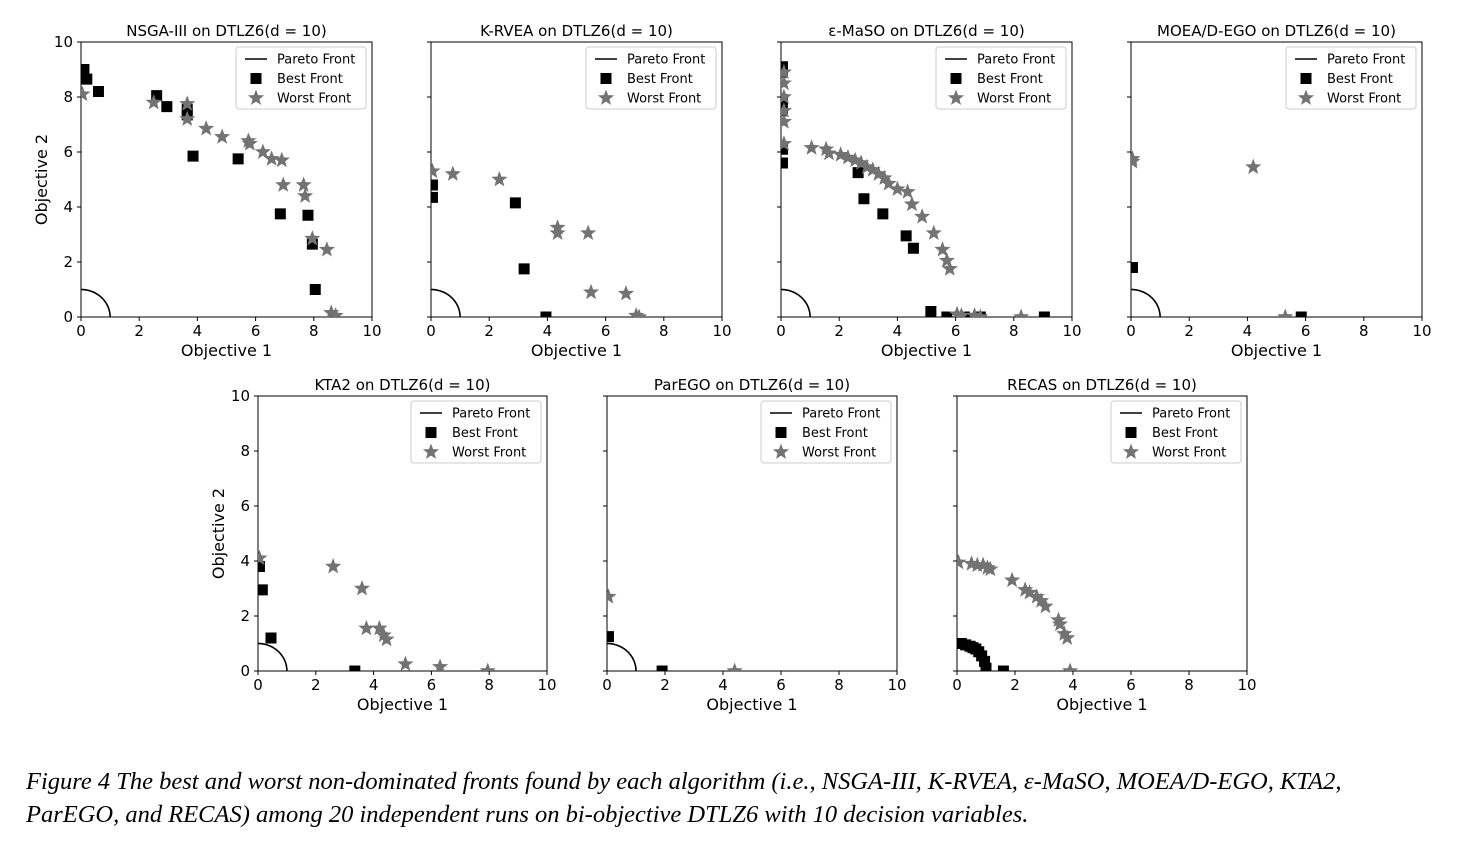 Image resolution: width=1458 pixels, height=850 pixels. What do you see at coordinates (1102, 385) in the screenshot?
I see `chart-title: RECAS on DTLZ6(d = 10)` at bounding box center [1102, 385].